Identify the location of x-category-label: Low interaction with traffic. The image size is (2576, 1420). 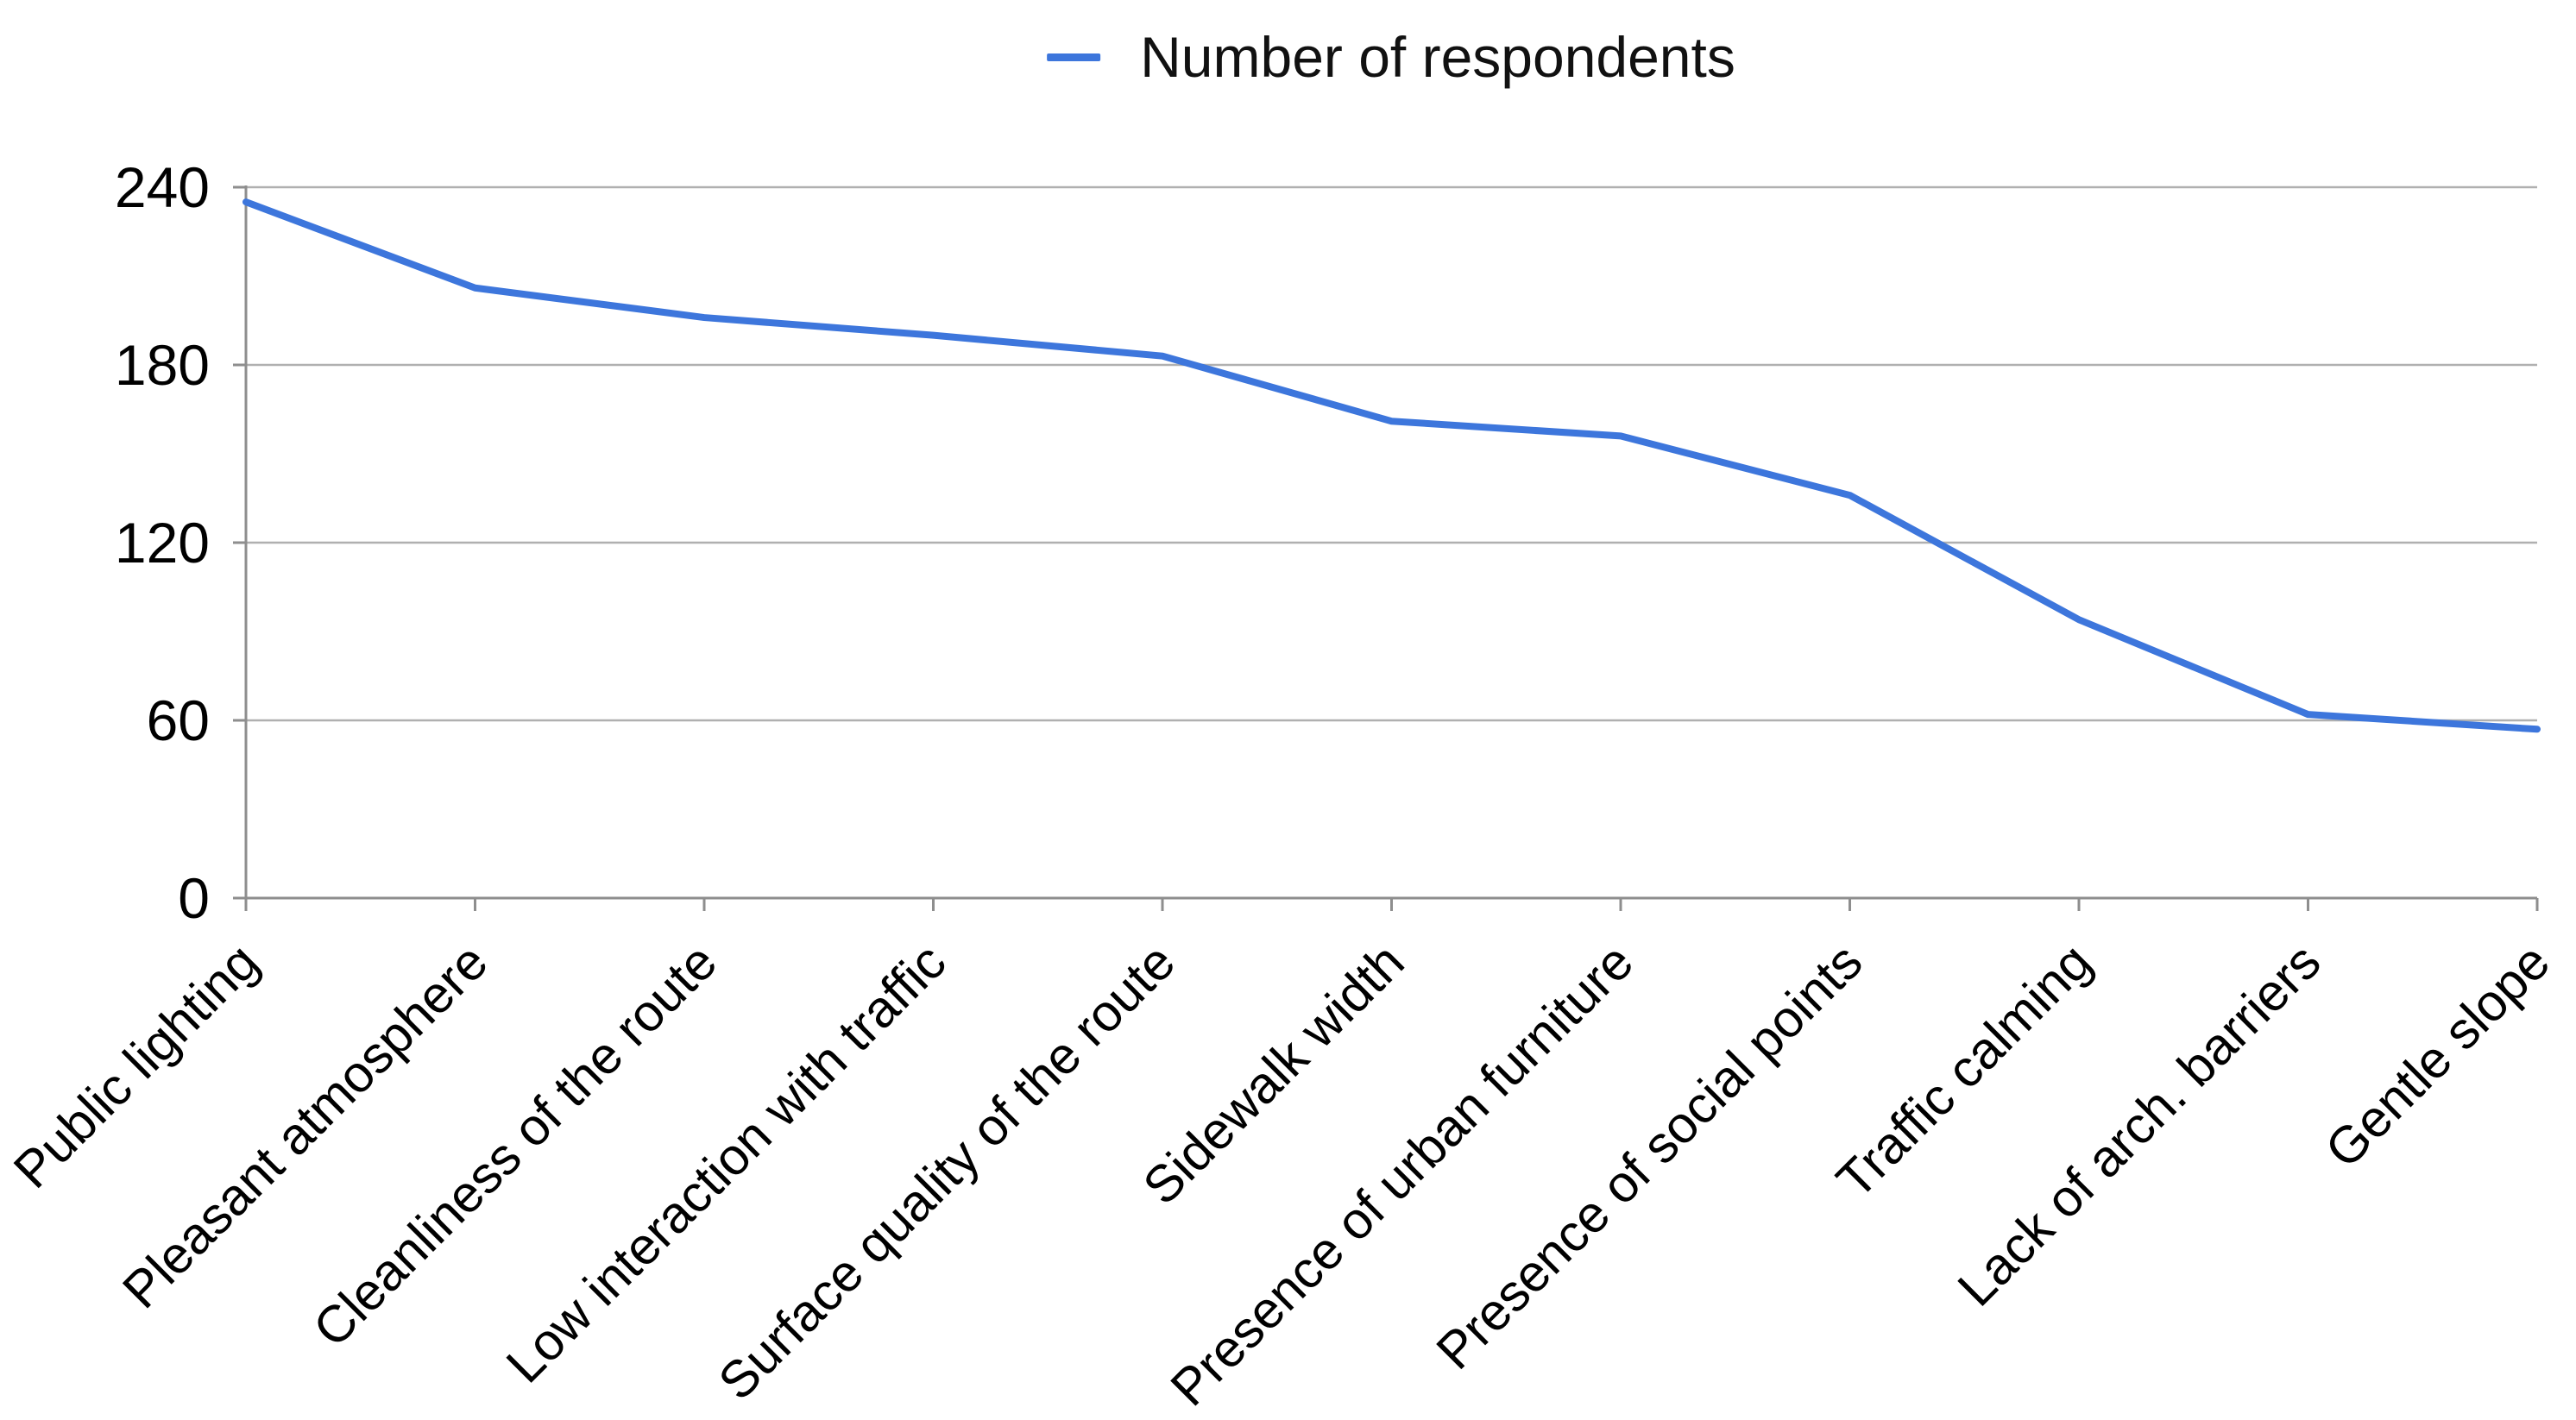
(726, 1163).